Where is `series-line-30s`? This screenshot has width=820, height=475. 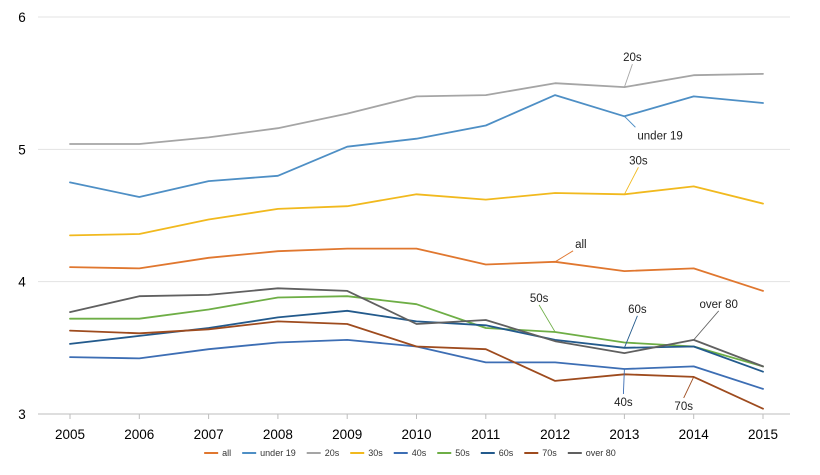
series-line-30s is located at coordinates (416, 211).